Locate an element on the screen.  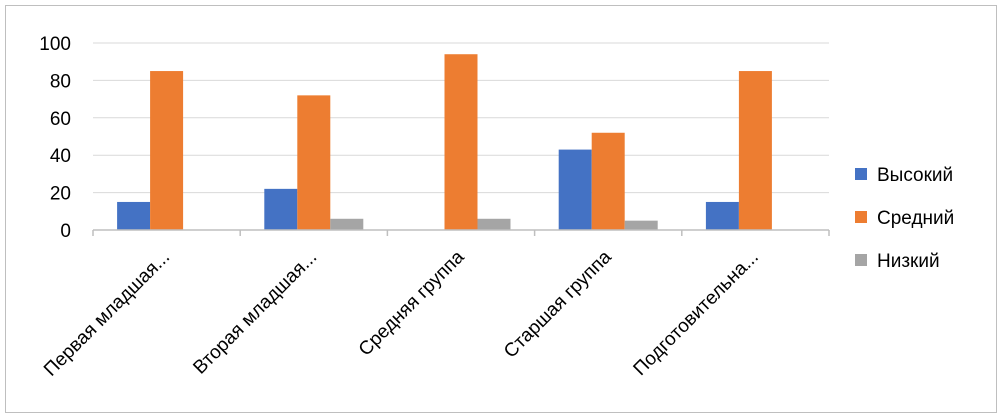
legend: Высокий Средний Низкий is located at coordinates (904, 218).